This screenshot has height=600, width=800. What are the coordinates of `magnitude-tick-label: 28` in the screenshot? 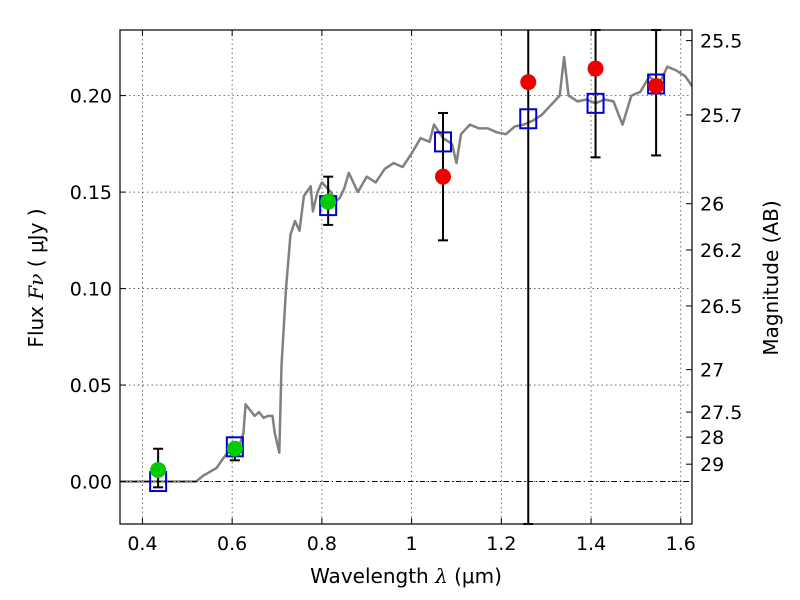 It's located at (712, 438).